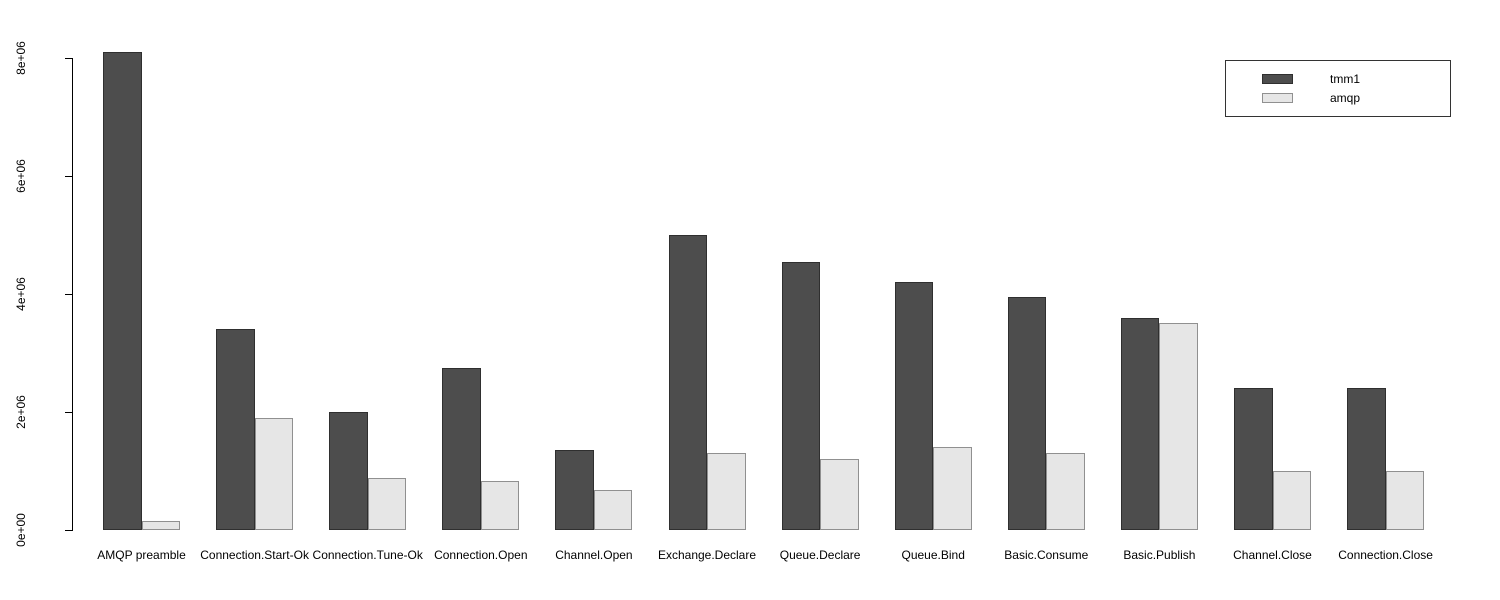 This screenshot has height=600, width=1500. What do you see at coordinates (594, 555) in the screenshot?
I see `x-axis-label: Channel.Open` at bounding box center [594, 555].